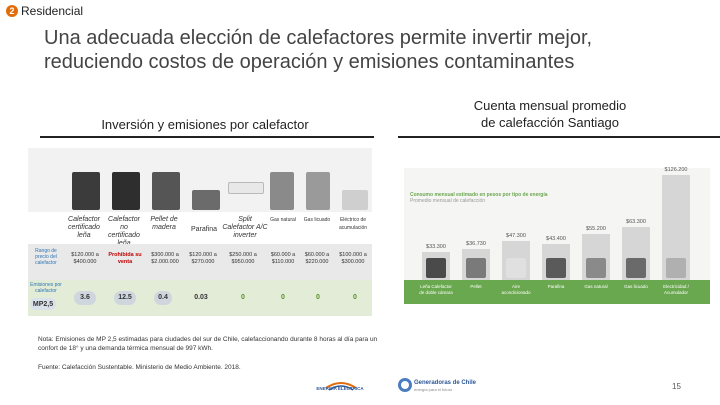 The height and width of the screenshot is (405, 720). Describe the element at coordinates (556, 286) in the screenshot. I see `chart-category-label: Parafina` at that location.